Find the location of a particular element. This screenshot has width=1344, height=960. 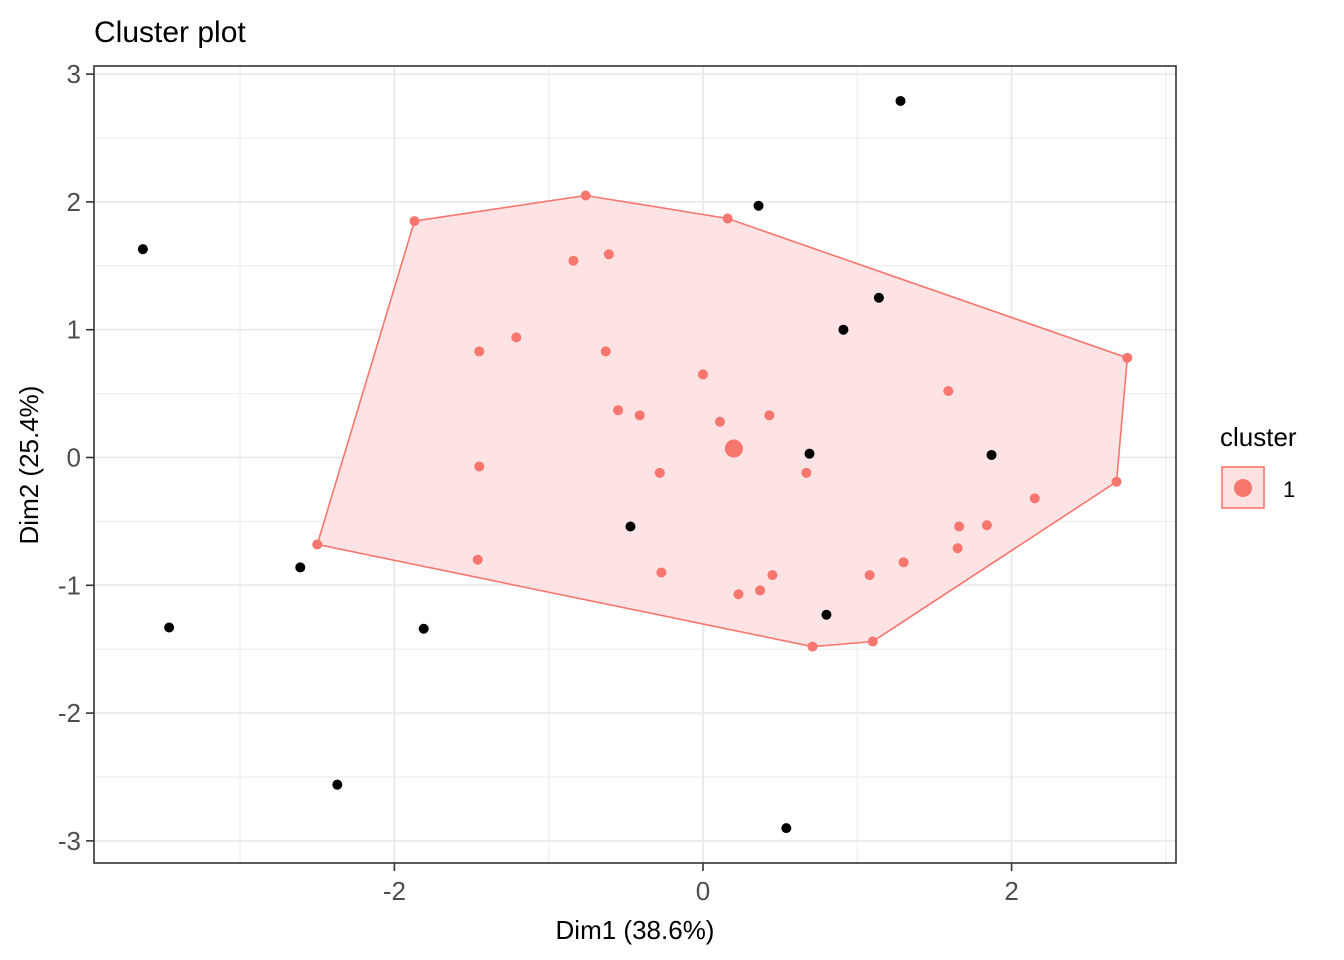

legend: cluster 1 is located at coordinates (1258, 465).